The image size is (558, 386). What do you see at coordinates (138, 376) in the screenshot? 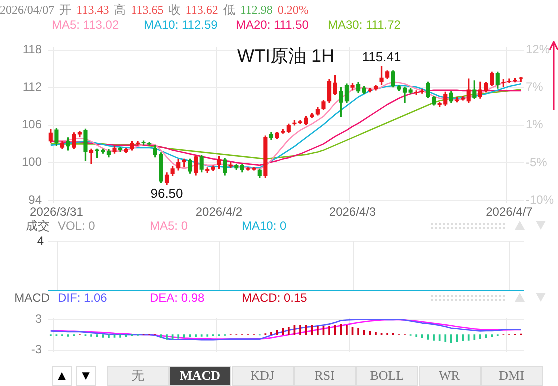
I see `text: 无` at bounding box center [138, 376].